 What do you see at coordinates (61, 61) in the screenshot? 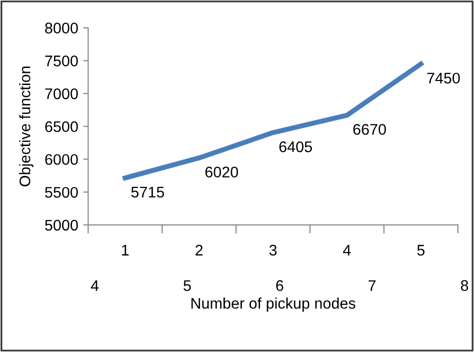
I see `y-tick-label: 7500` at bounding box center [61, 61].